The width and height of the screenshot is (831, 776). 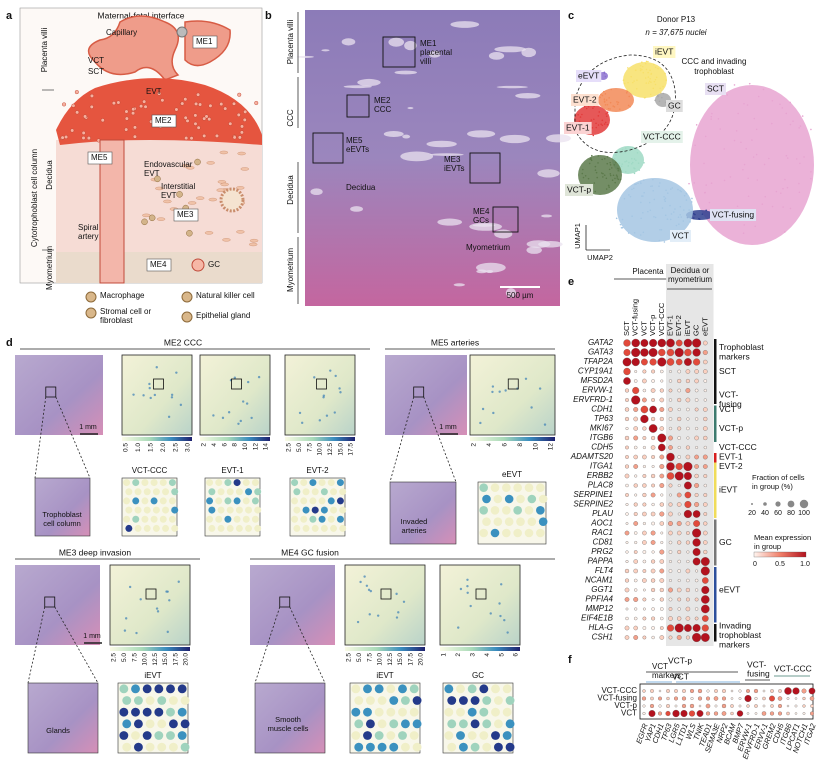 What do you see at coordinates (245, 447) in the screenshot?
I see `colorbar-tick: 10` at bounding box center [245, 447].